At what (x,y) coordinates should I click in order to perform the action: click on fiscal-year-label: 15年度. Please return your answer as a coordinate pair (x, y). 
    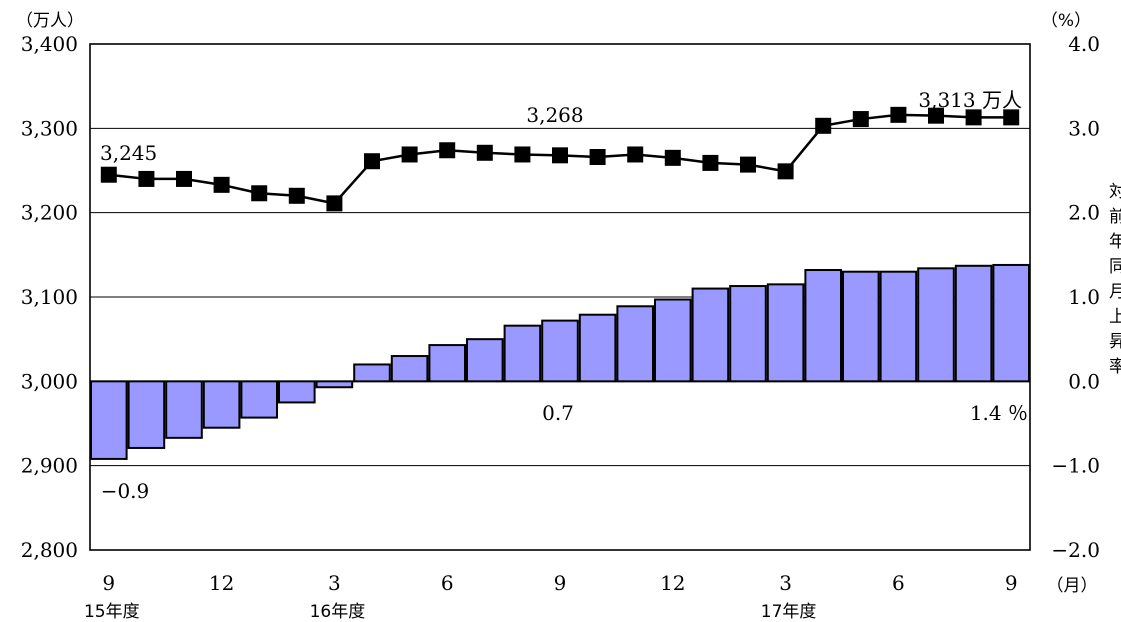
    Looking at the image, I should click on (112, 612).